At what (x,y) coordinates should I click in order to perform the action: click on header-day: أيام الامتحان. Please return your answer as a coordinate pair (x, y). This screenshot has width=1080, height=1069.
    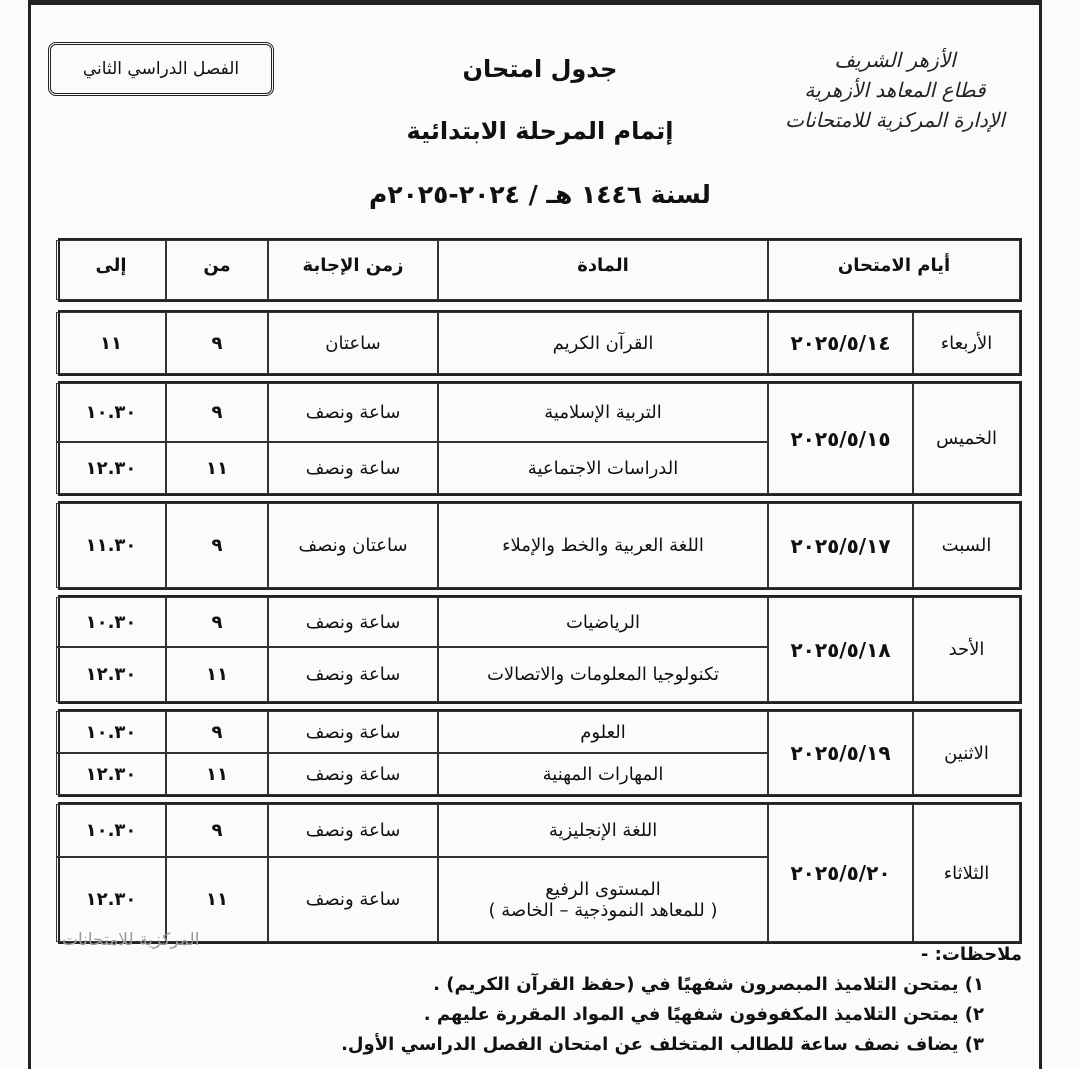
    Looking at the image, I should click on (894, 270).